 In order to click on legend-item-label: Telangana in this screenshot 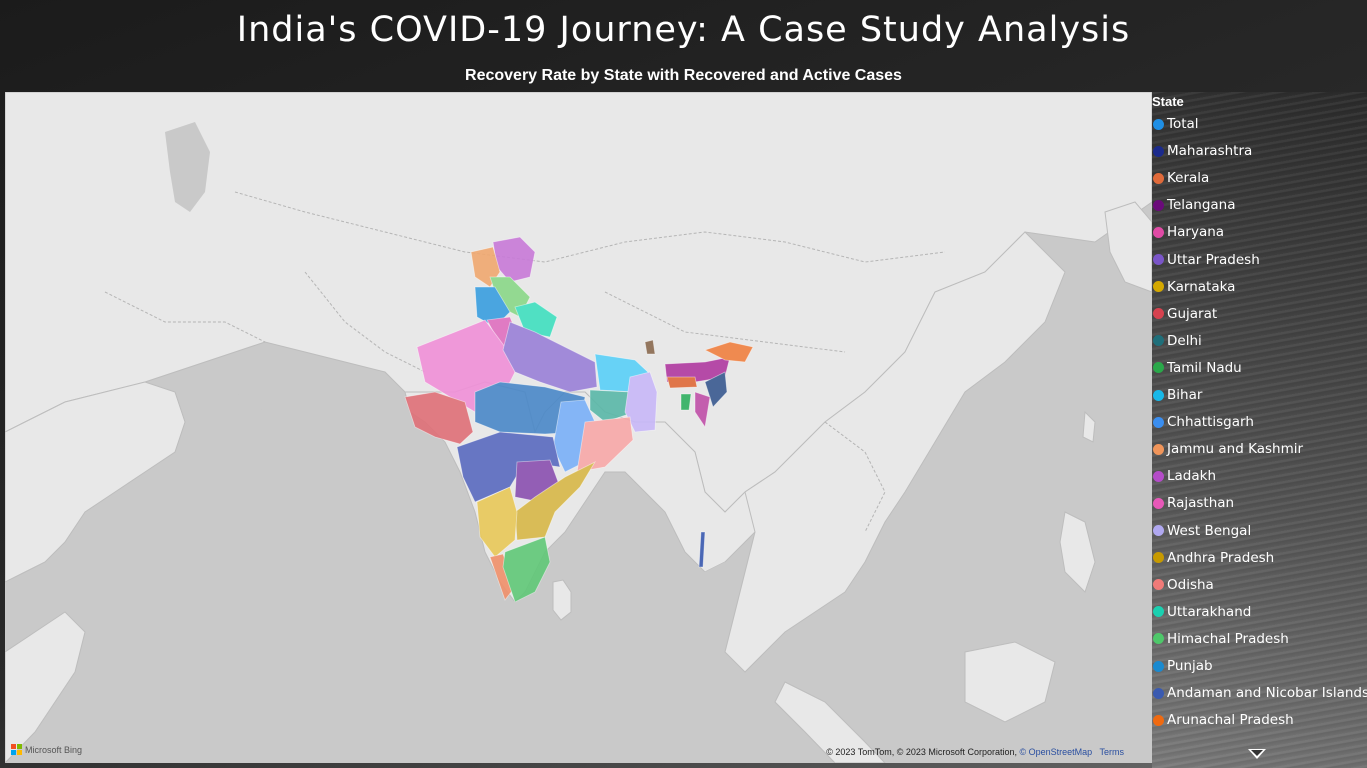, I will do `click(1201, 205)`.